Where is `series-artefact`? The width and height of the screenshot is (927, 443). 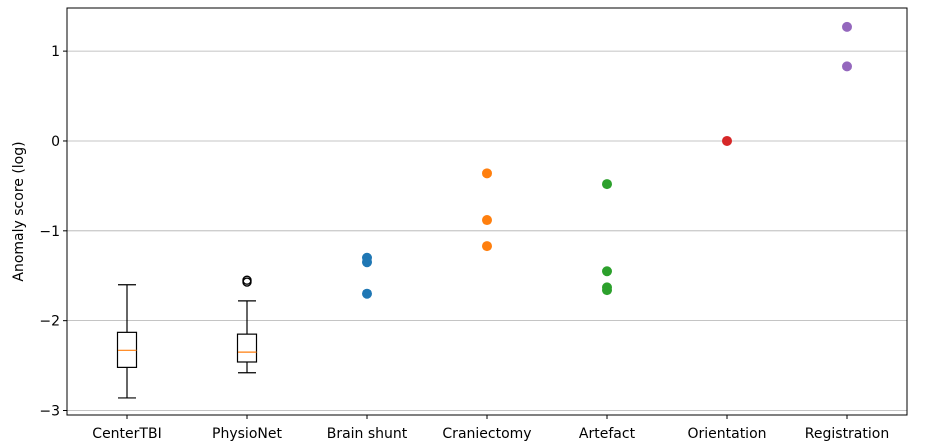
series-artefact is located at coordinates (607, 237).